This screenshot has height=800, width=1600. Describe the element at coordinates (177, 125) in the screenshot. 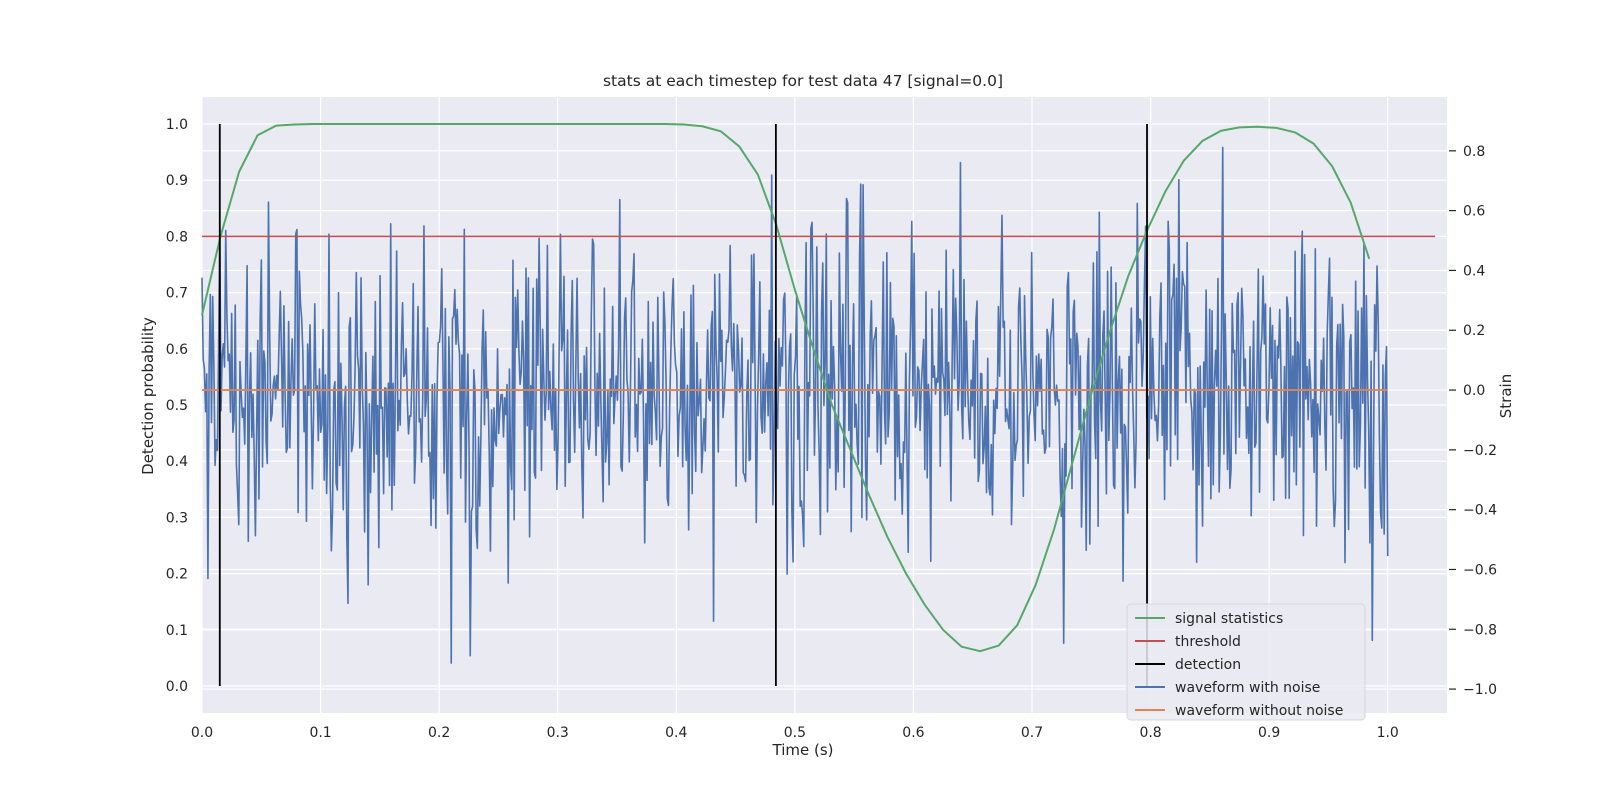

I see `y-left-tick-label: 1.0` at that location.